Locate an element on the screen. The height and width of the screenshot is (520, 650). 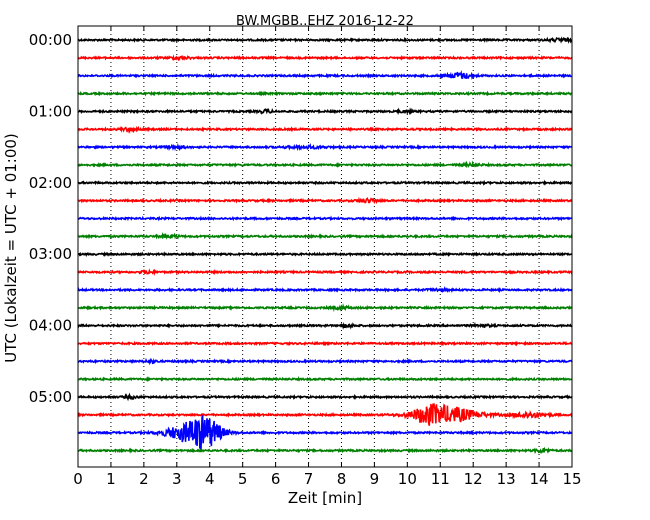
x-tick-label: 12 is located at coordinates (473, 479).